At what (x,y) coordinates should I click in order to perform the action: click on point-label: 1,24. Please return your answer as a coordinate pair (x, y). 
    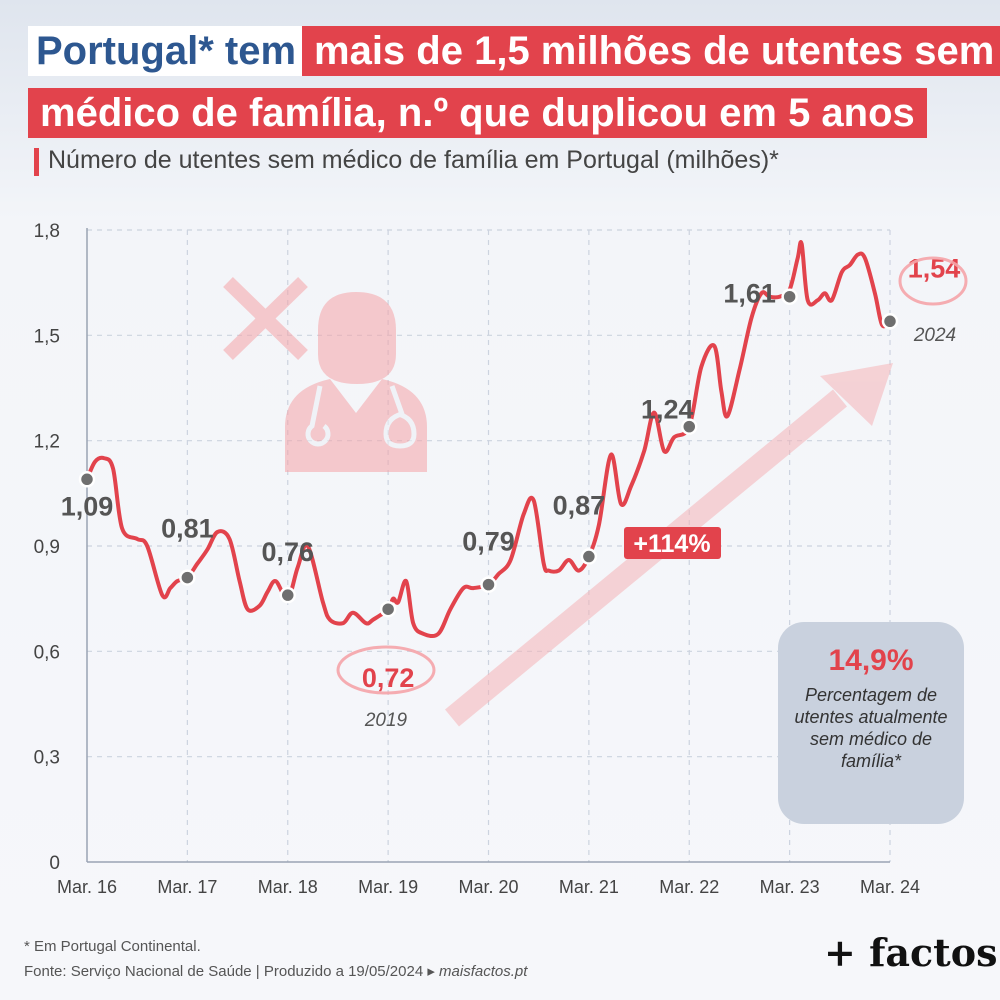
    Looking at the image, I should click on (667, 410).